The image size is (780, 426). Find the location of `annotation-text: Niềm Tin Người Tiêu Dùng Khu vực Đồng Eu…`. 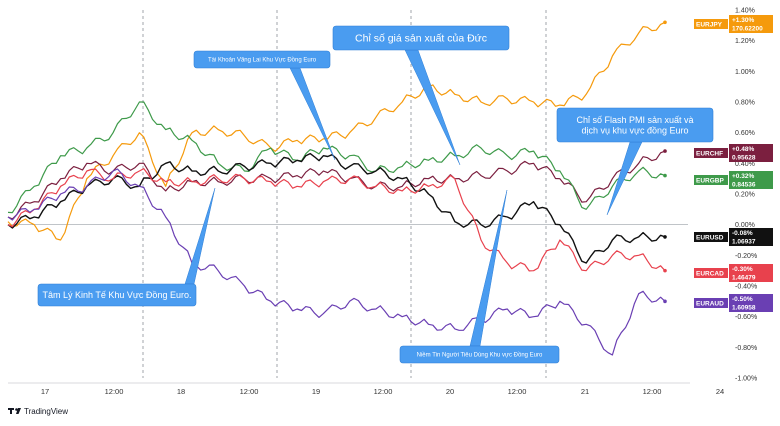

annotation-text: Niềm Tin Người Tiêu Dùng Khu vực Đồng Eu… is located at coordinates (480, 356).